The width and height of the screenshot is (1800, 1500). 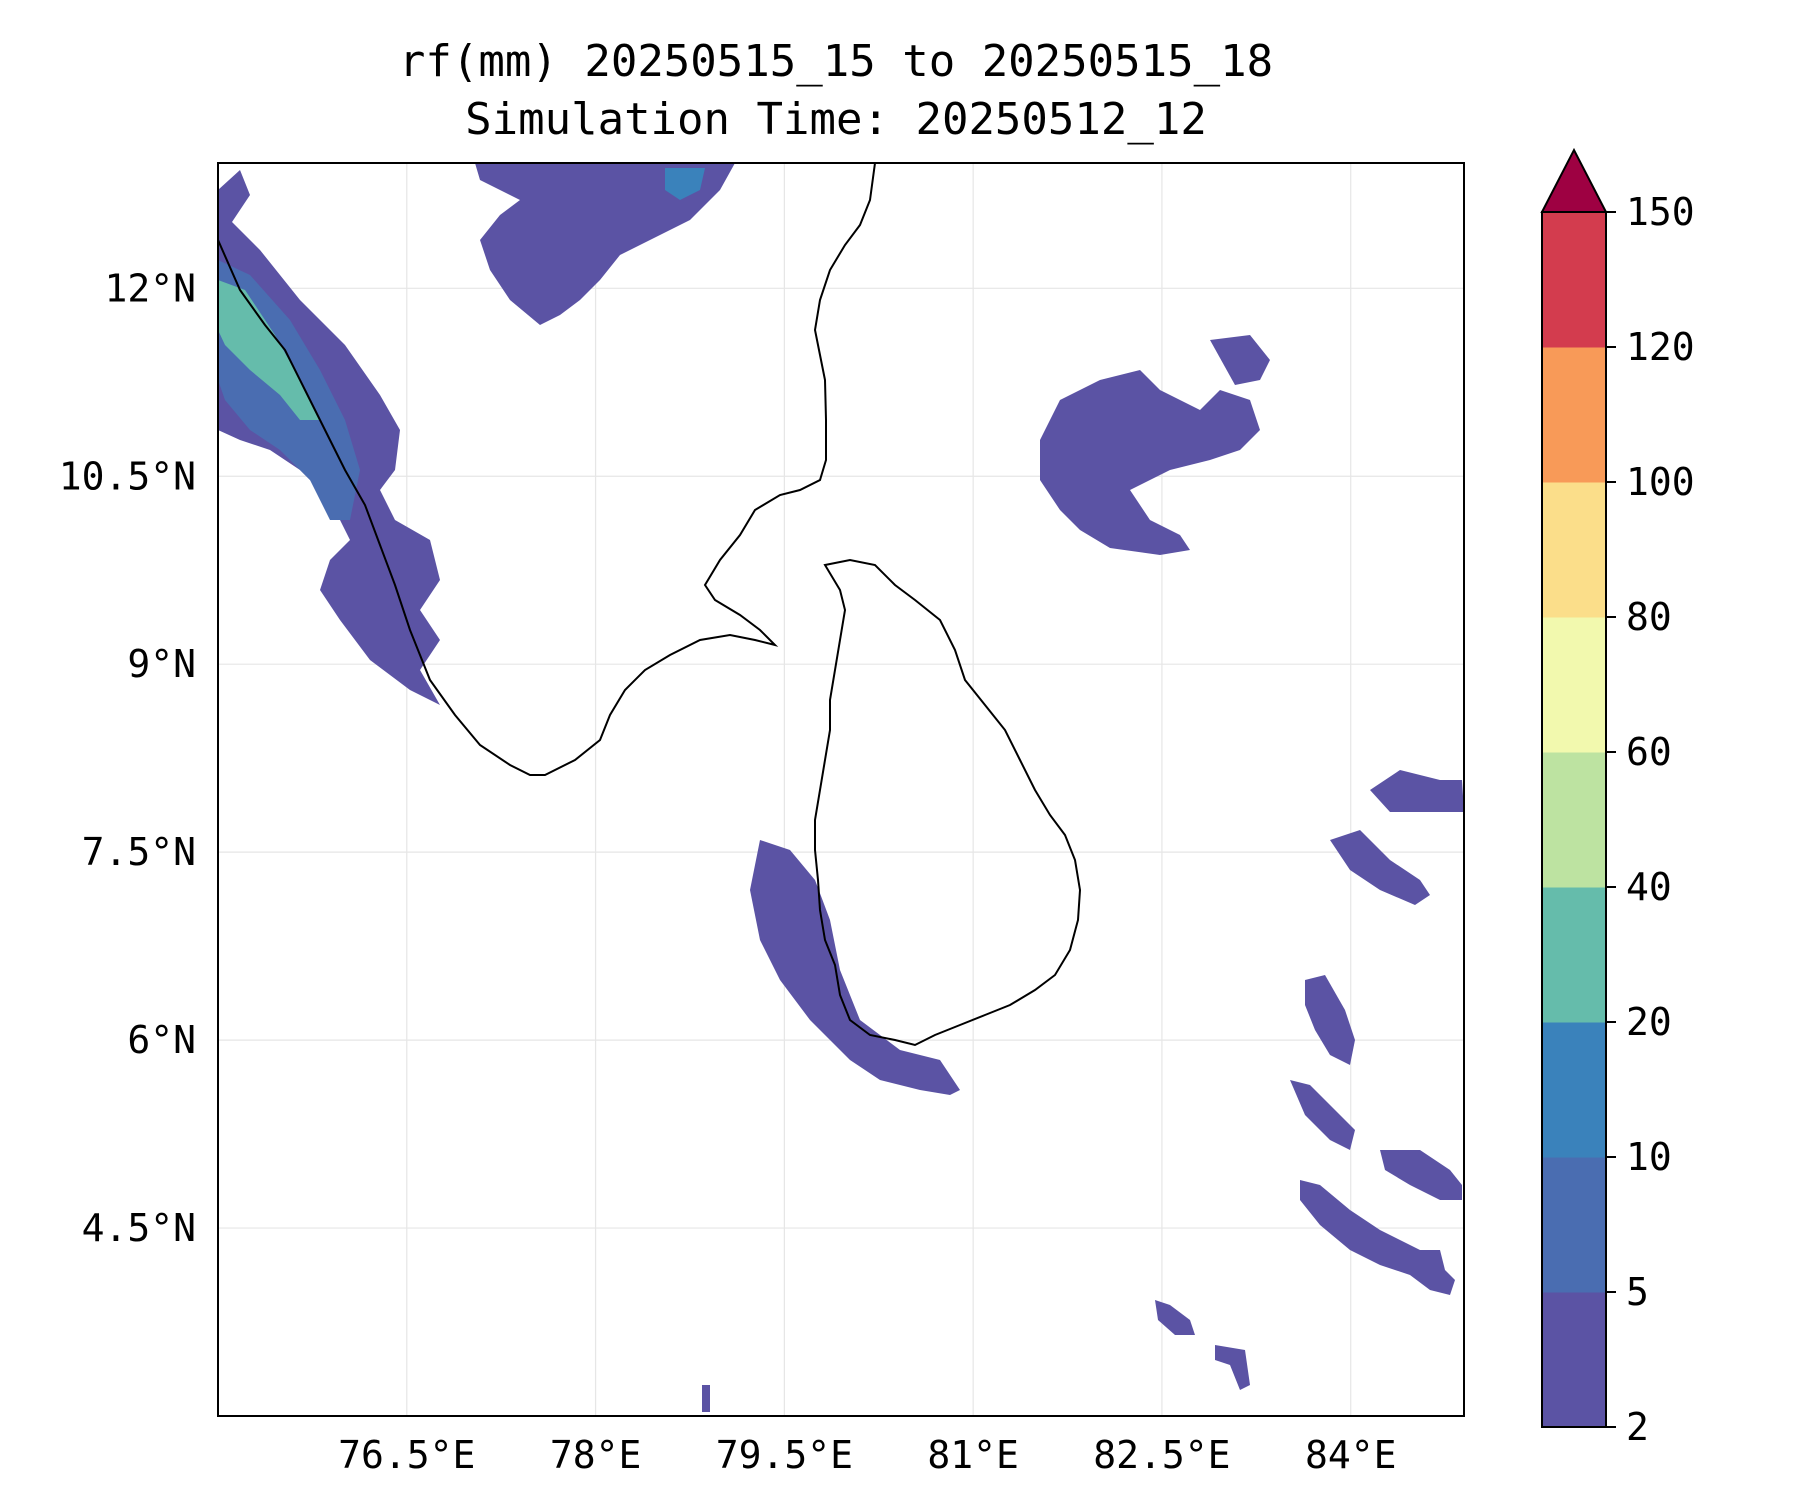 I want to click on rain-area-northeast, so click(x=1150, y=462).